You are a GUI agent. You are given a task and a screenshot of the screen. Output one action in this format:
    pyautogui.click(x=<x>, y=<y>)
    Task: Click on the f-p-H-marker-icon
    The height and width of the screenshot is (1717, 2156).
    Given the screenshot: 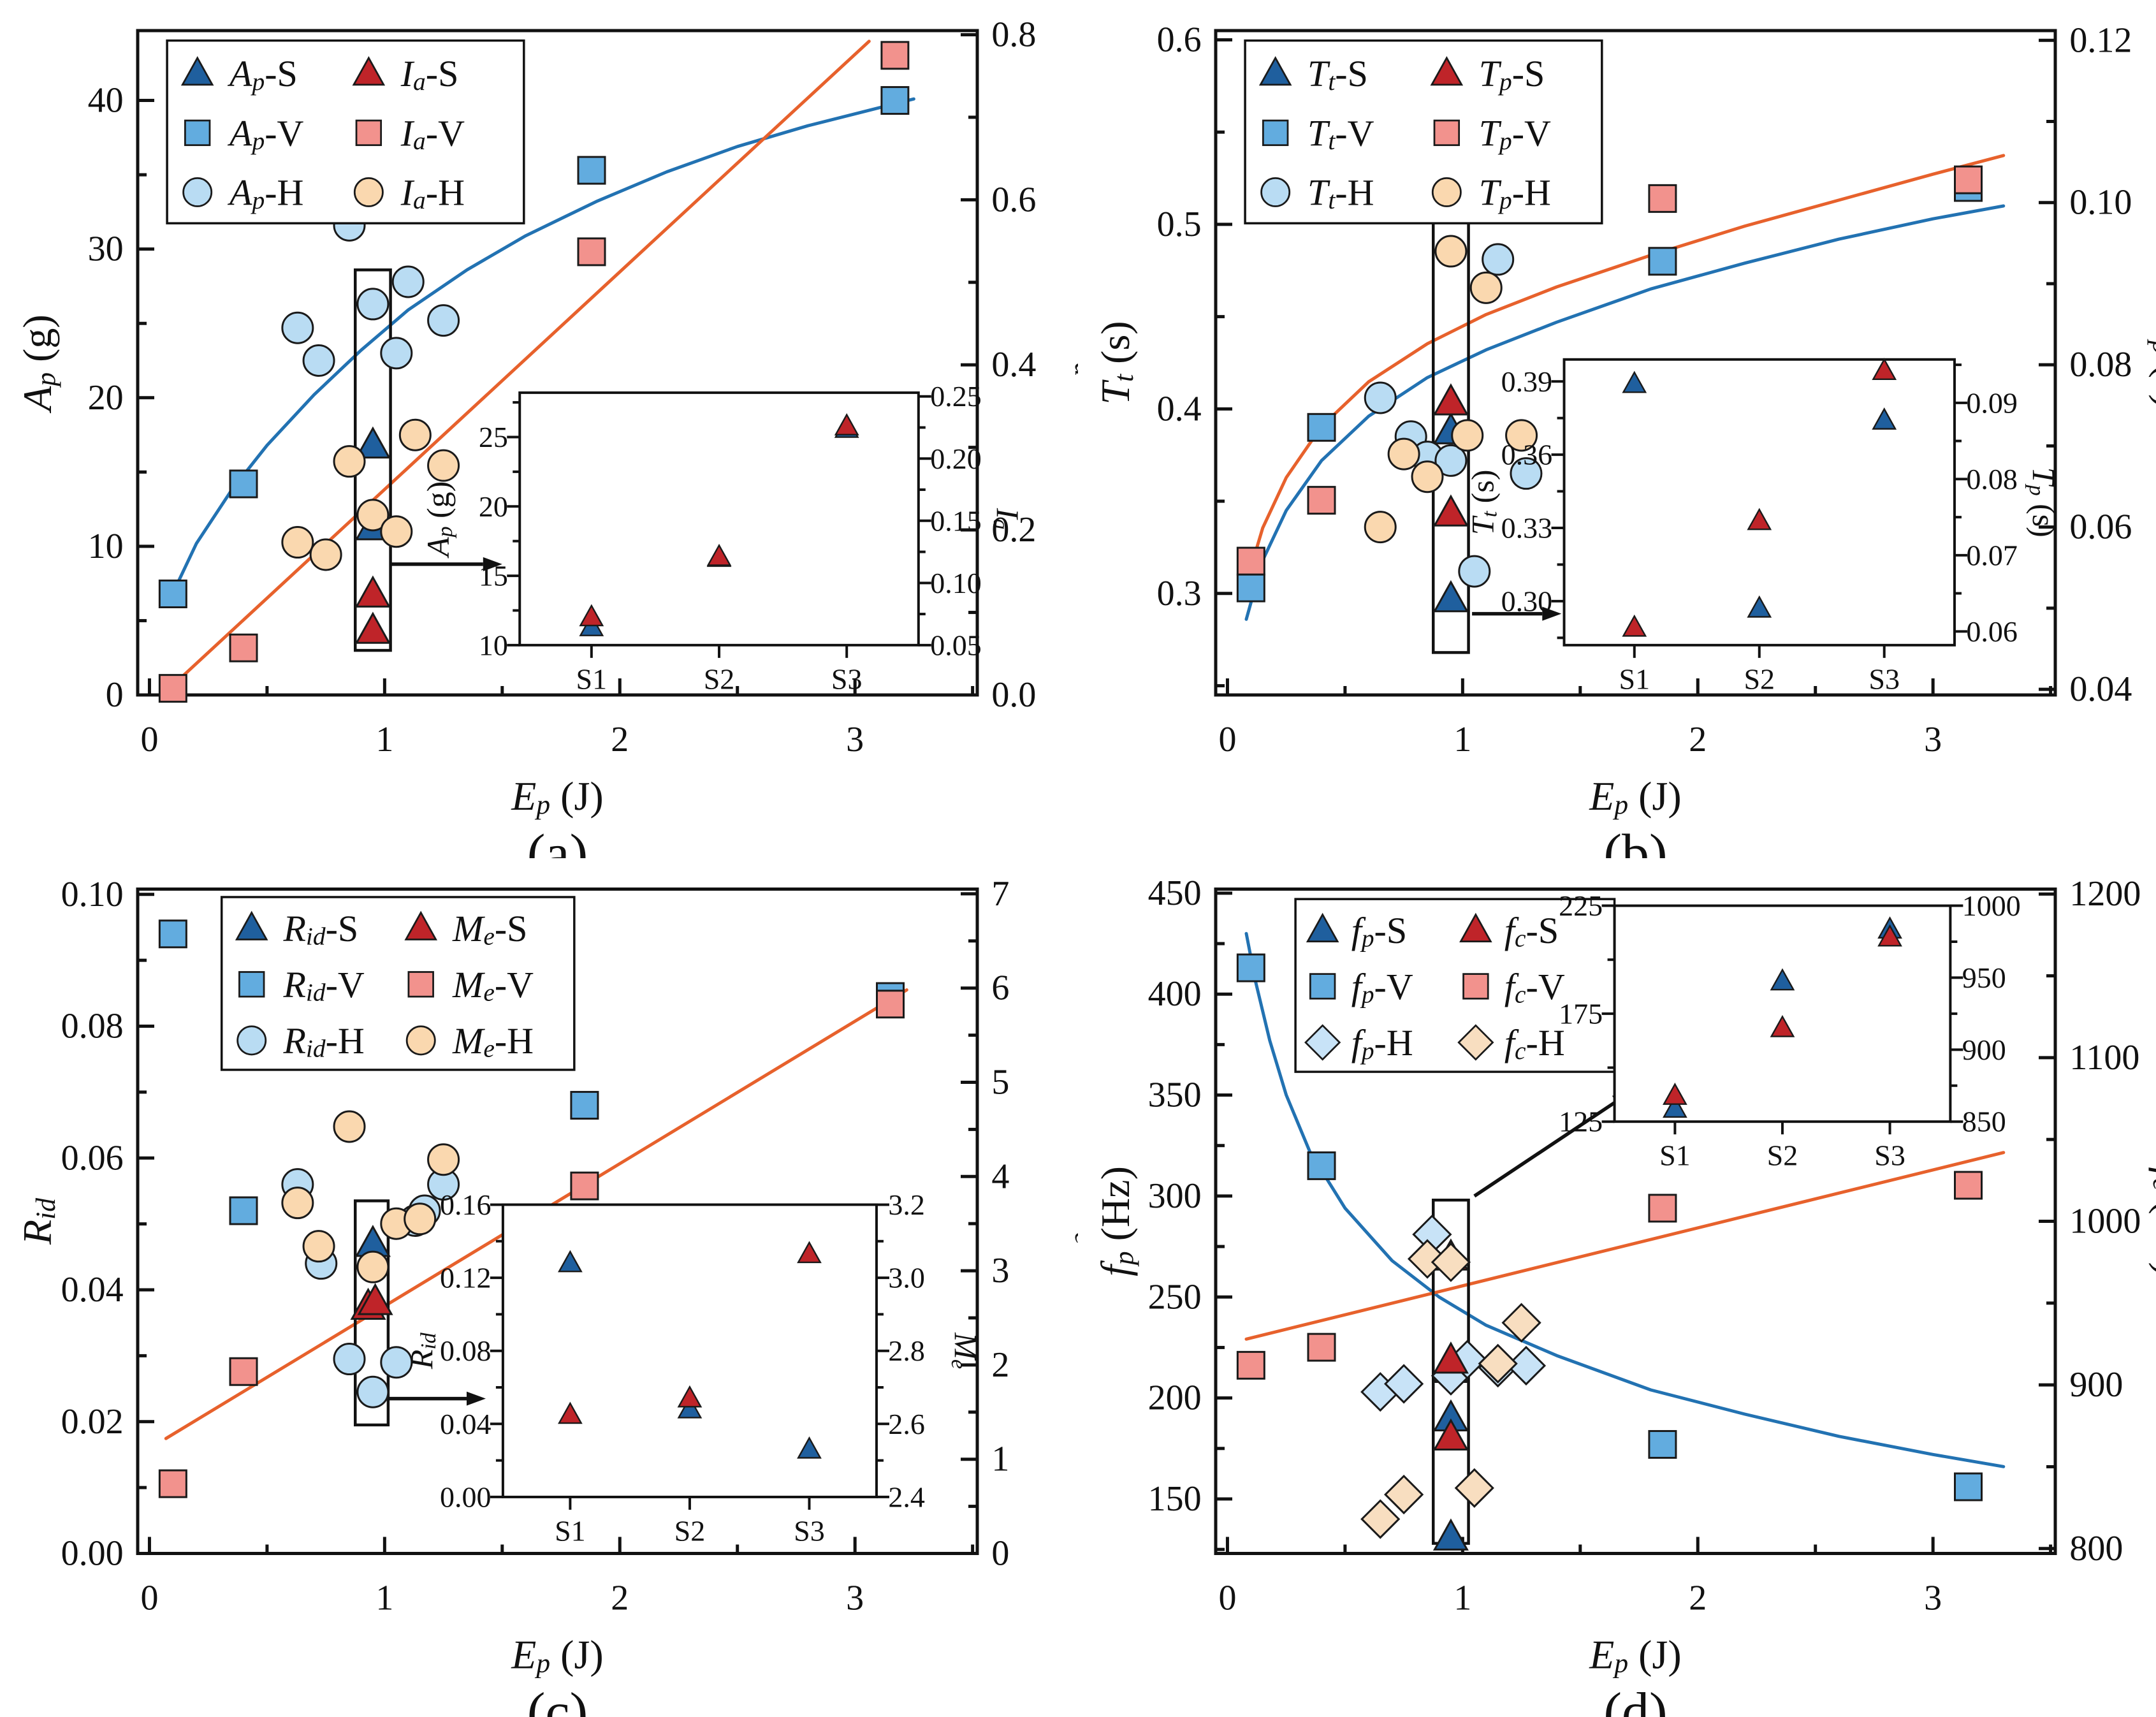 What is the action you would take?
    pyautogui.click(x=1322, y=1042)
    